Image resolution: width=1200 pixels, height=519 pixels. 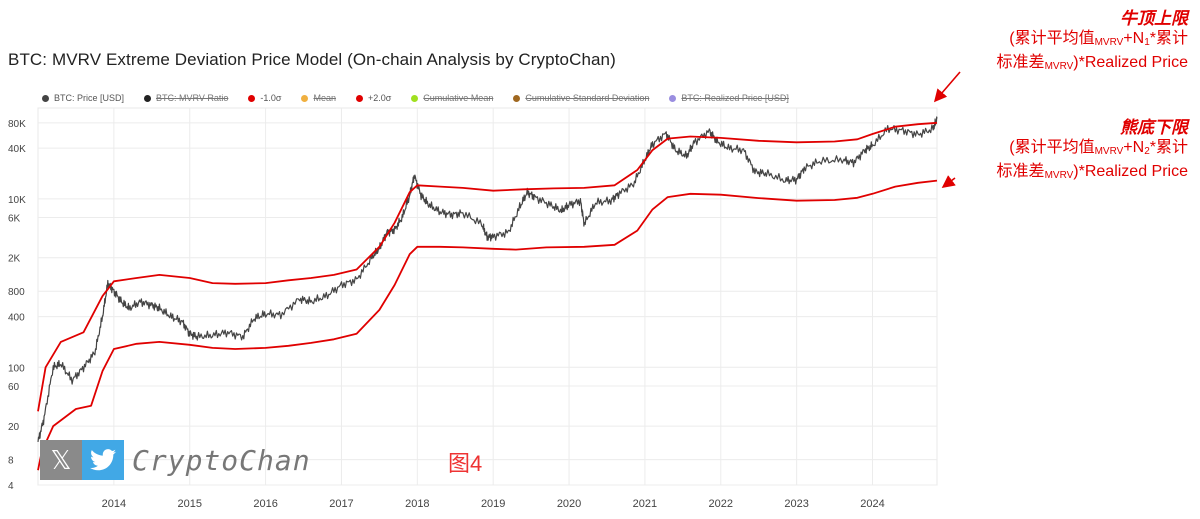 I want to click on legend-item: BTC: MVRV Ratio, so click(x=186, y=98).